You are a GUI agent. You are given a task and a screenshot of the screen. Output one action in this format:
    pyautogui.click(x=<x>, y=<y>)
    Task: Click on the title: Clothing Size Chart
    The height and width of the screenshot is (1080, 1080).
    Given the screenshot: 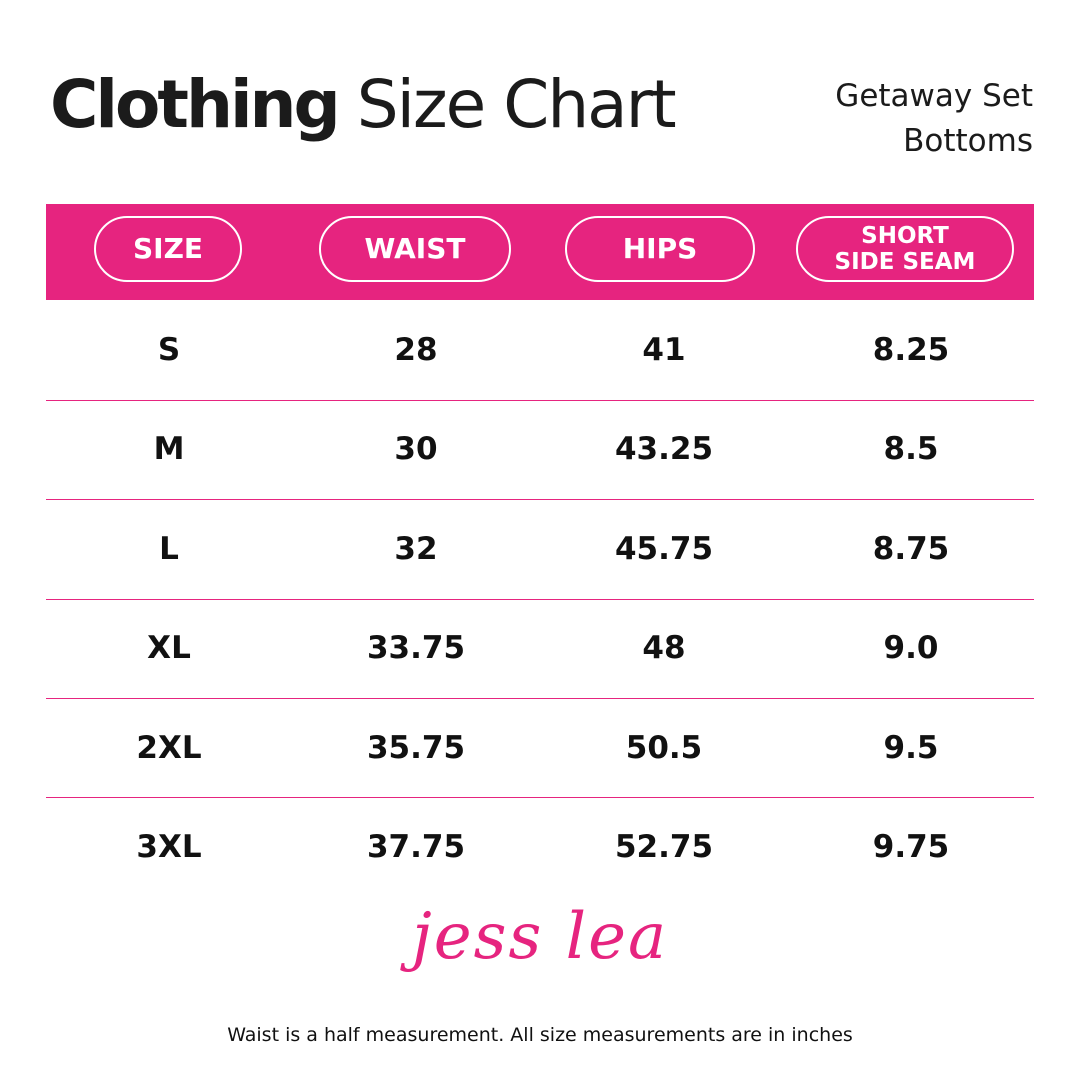 What is the action you would take?
    pyautogui.click(x=363, y=104)
    